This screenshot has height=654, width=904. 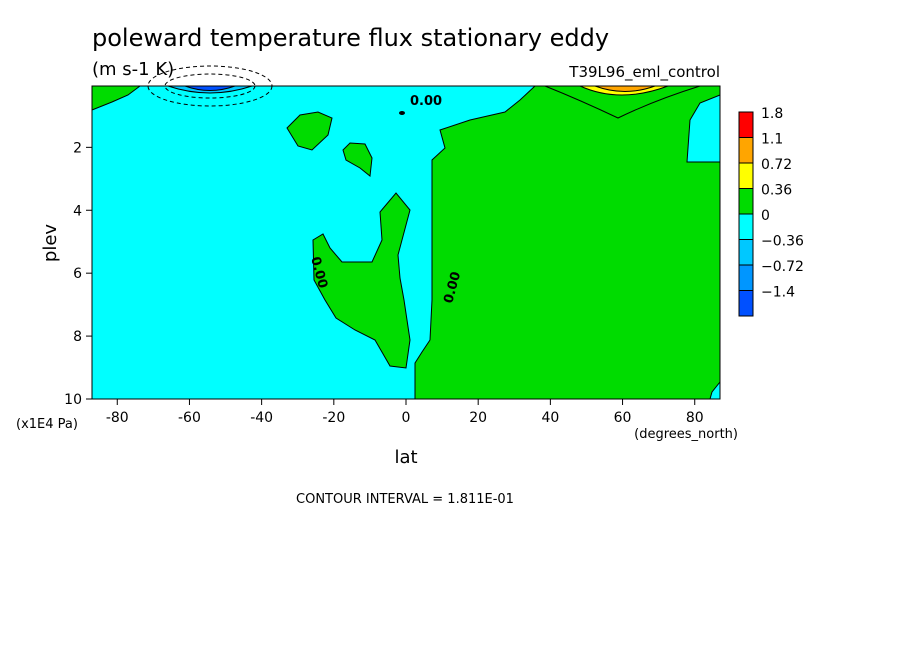 I want to click on contour-label-top: 0.00, so click(x=426, y=101).